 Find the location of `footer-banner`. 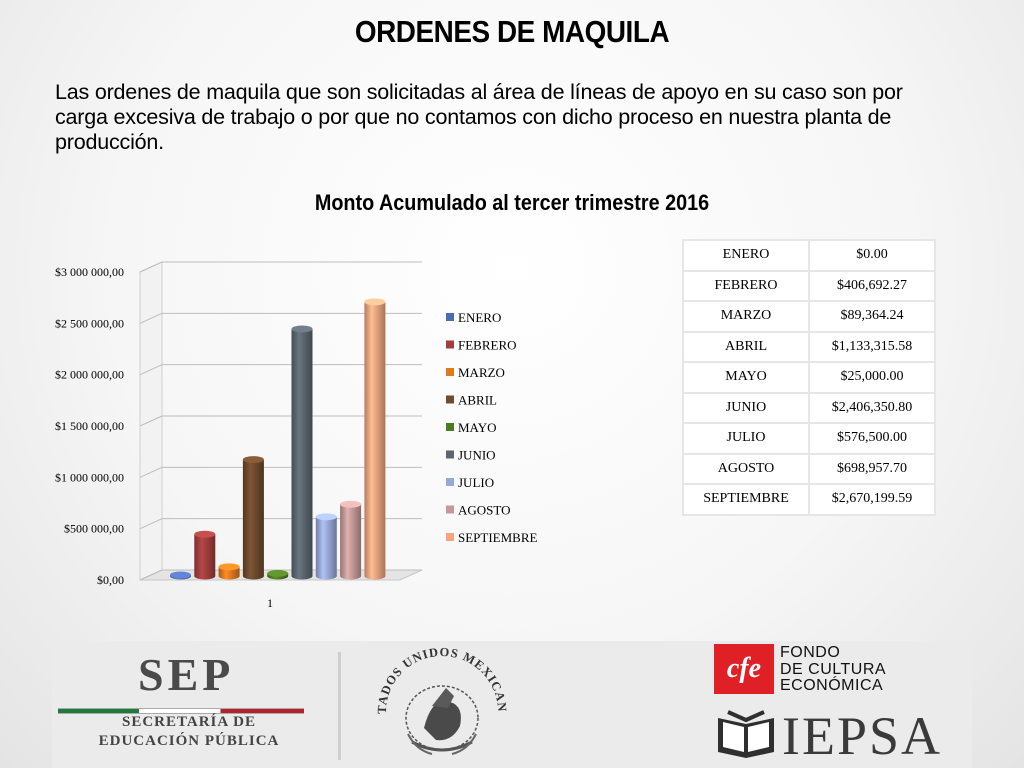

footer-banner is located at coordinates (512, 704).